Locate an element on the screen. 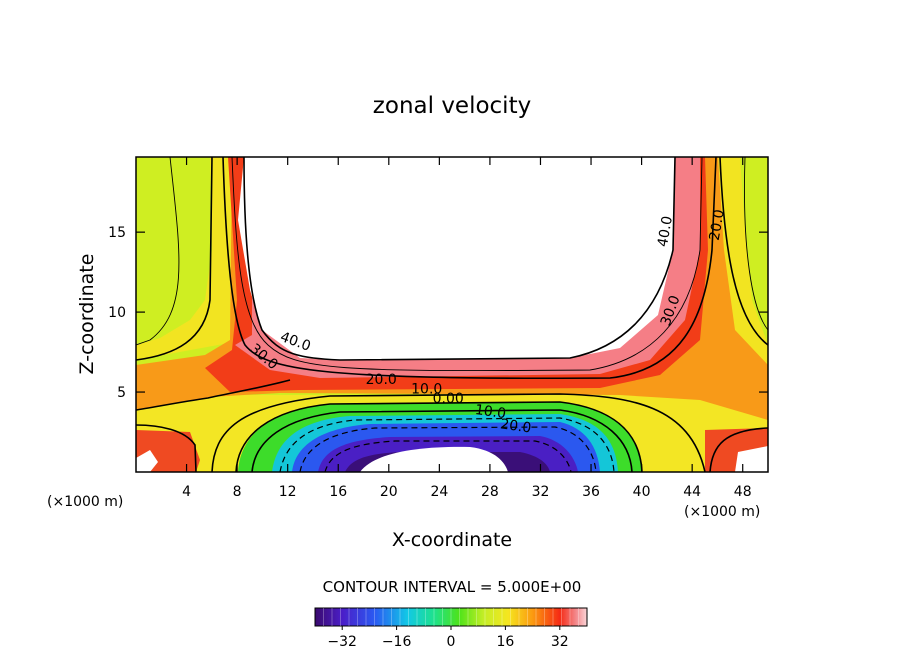  x-tick-label: 48 is located at coordinates (743, 492).